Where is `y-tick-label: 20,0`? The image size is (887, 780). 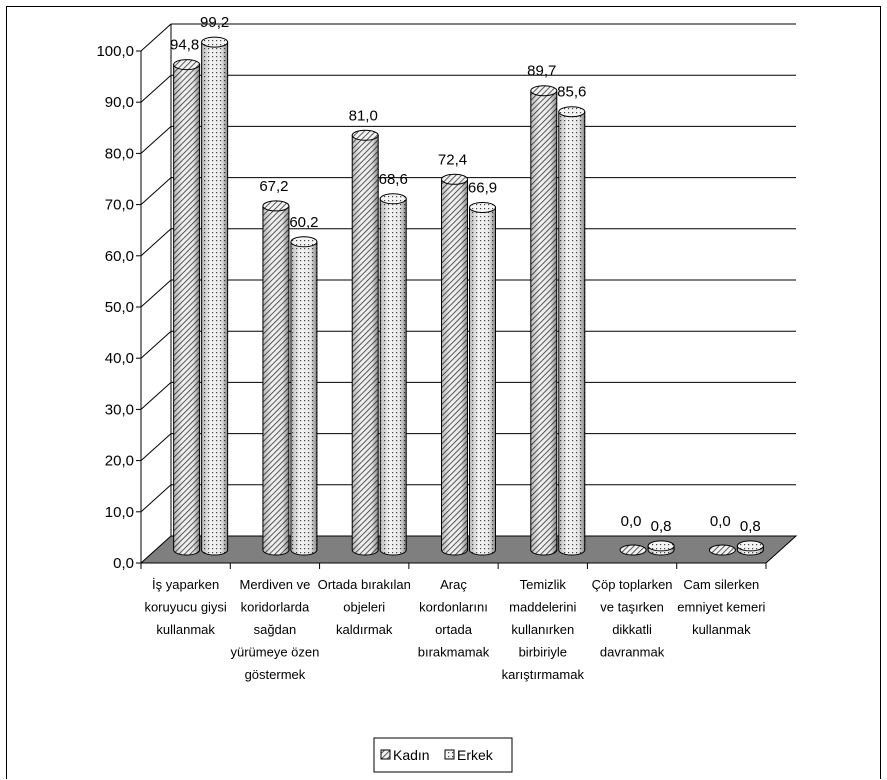 y-tick-label: 20,0 is located at coordinates (119, 461).